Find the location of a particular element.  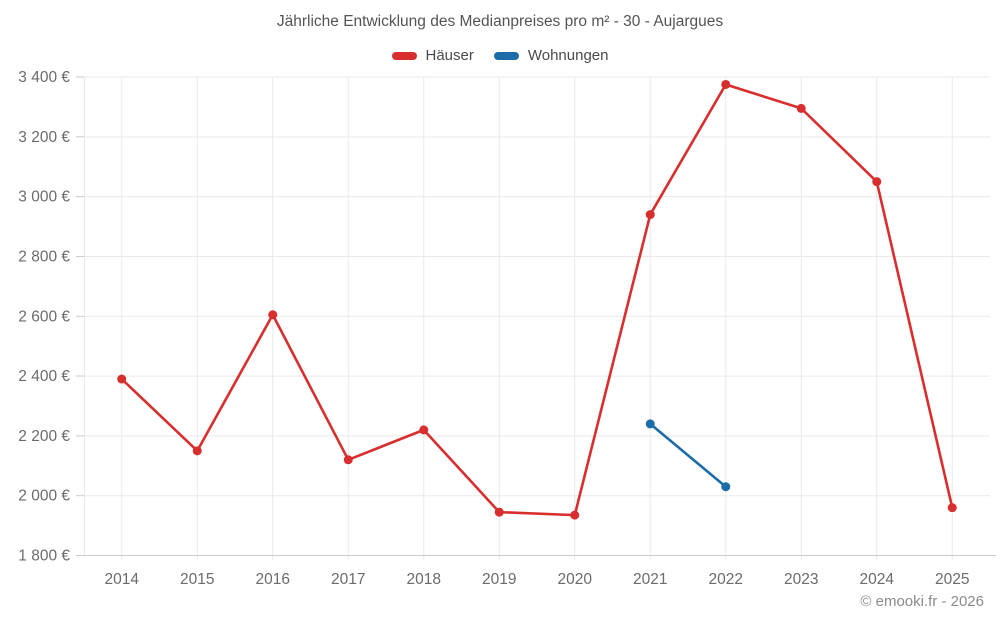

data-point-series0-2025 is located at coordinates (952, 508).